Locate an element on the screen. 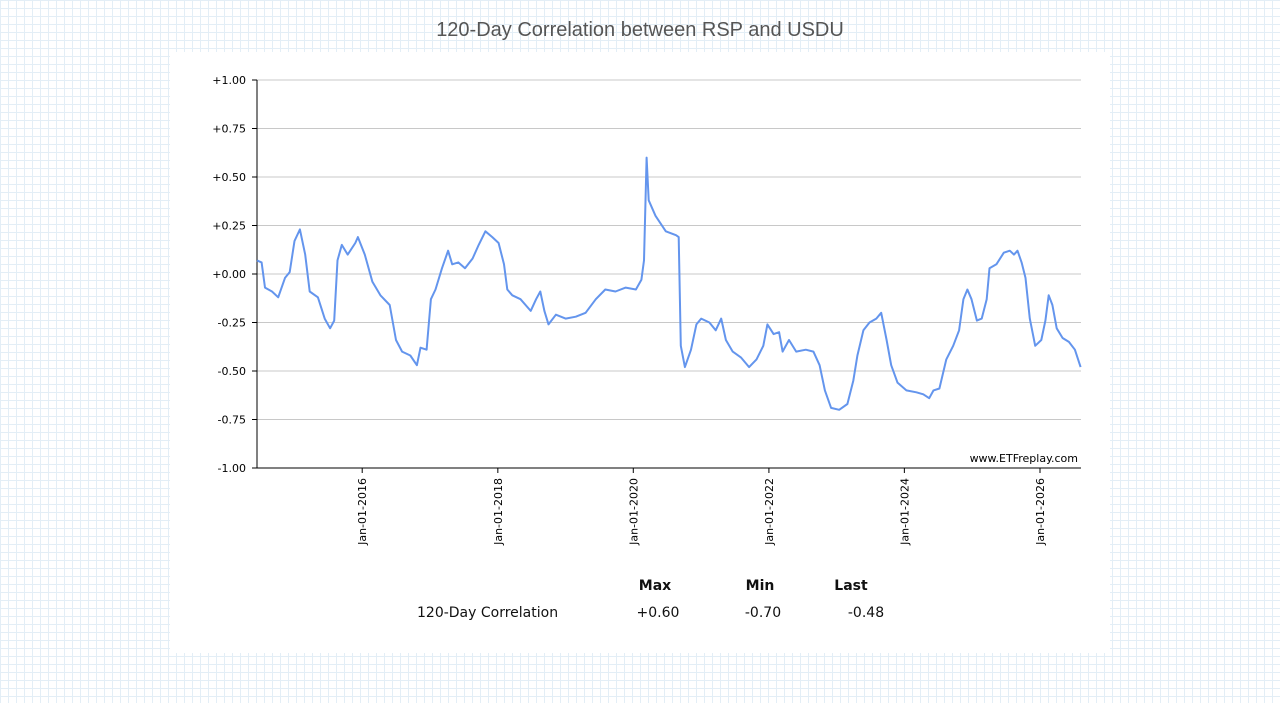 The height and width of the screenshot is (703, 1280). stat-header: Max is located at coordinates (655, 586).